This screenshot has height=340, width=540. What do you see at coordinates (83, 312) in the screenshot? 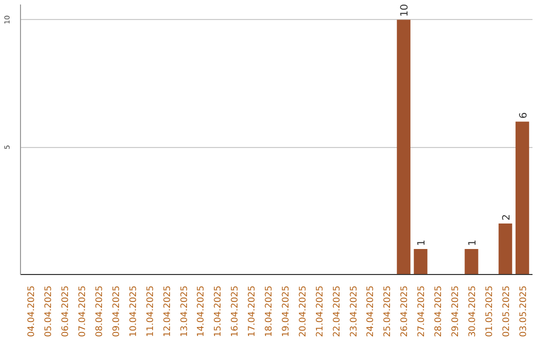
I see `x-tick-label: 07.04.2025` at bounding box center [83, 312].